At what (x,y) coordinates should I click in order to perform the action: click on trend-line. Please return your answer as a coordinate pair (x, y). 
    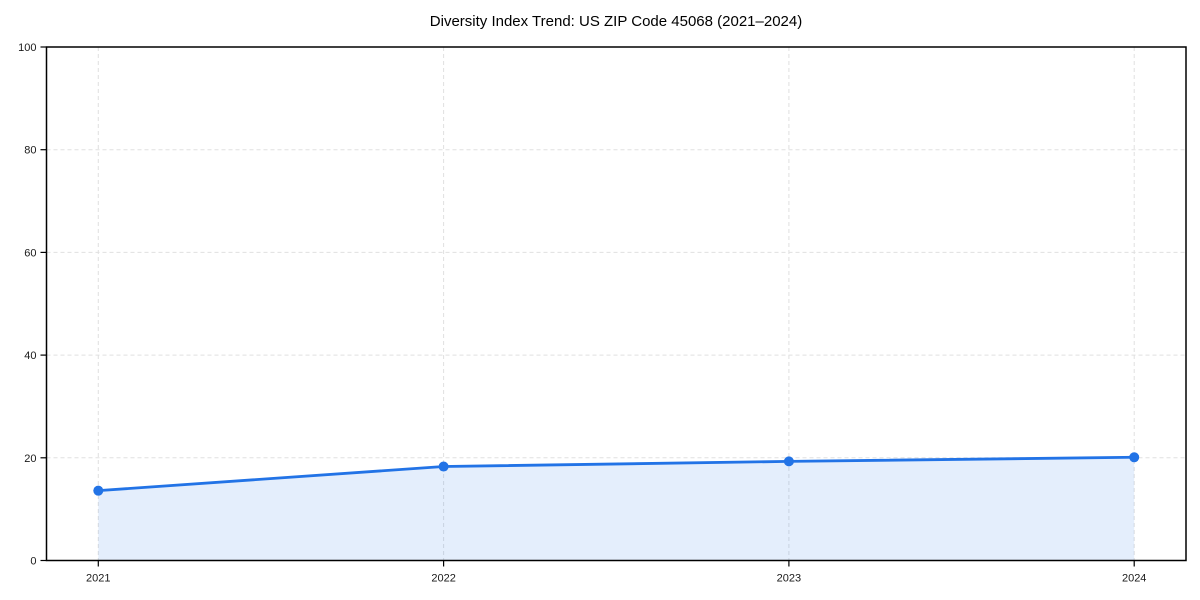
    Looking at the image, I should click on (616, 474).